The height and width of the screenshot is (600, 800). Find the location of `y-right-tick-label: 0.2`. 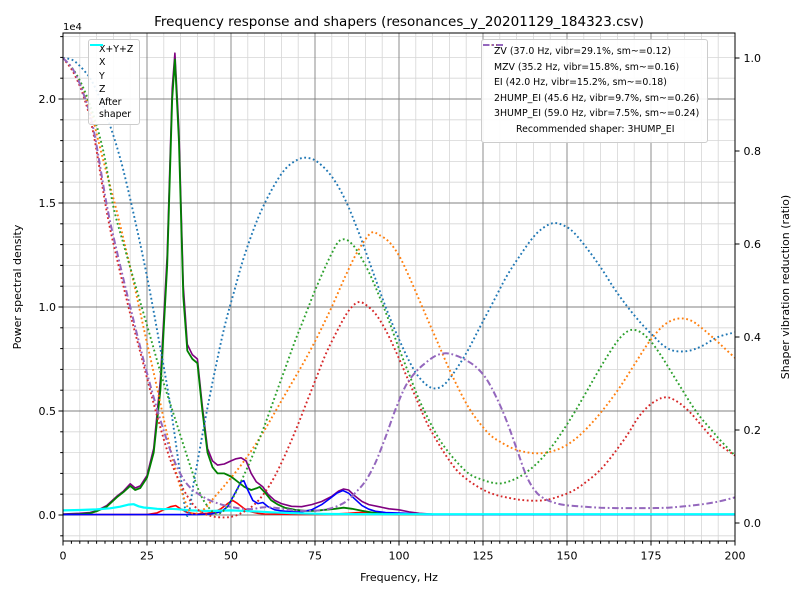

y-right-tick-label: 0.2 is located at coordinates (753, 430).